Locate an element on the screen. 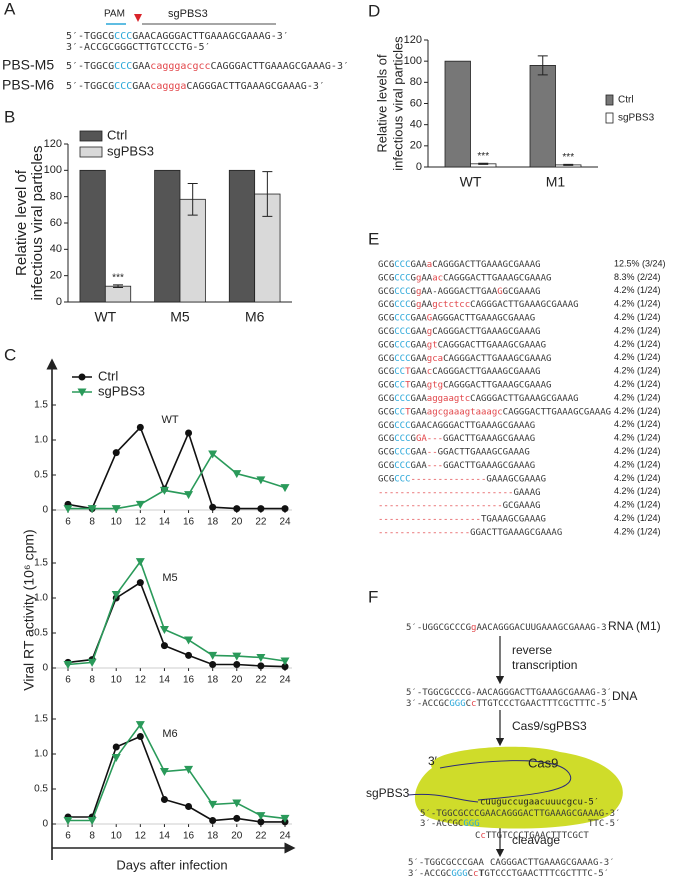 This screenshot has height=877, width=700. sequence: -----------------------GCGAAAG is located at coordinates (459, 506).